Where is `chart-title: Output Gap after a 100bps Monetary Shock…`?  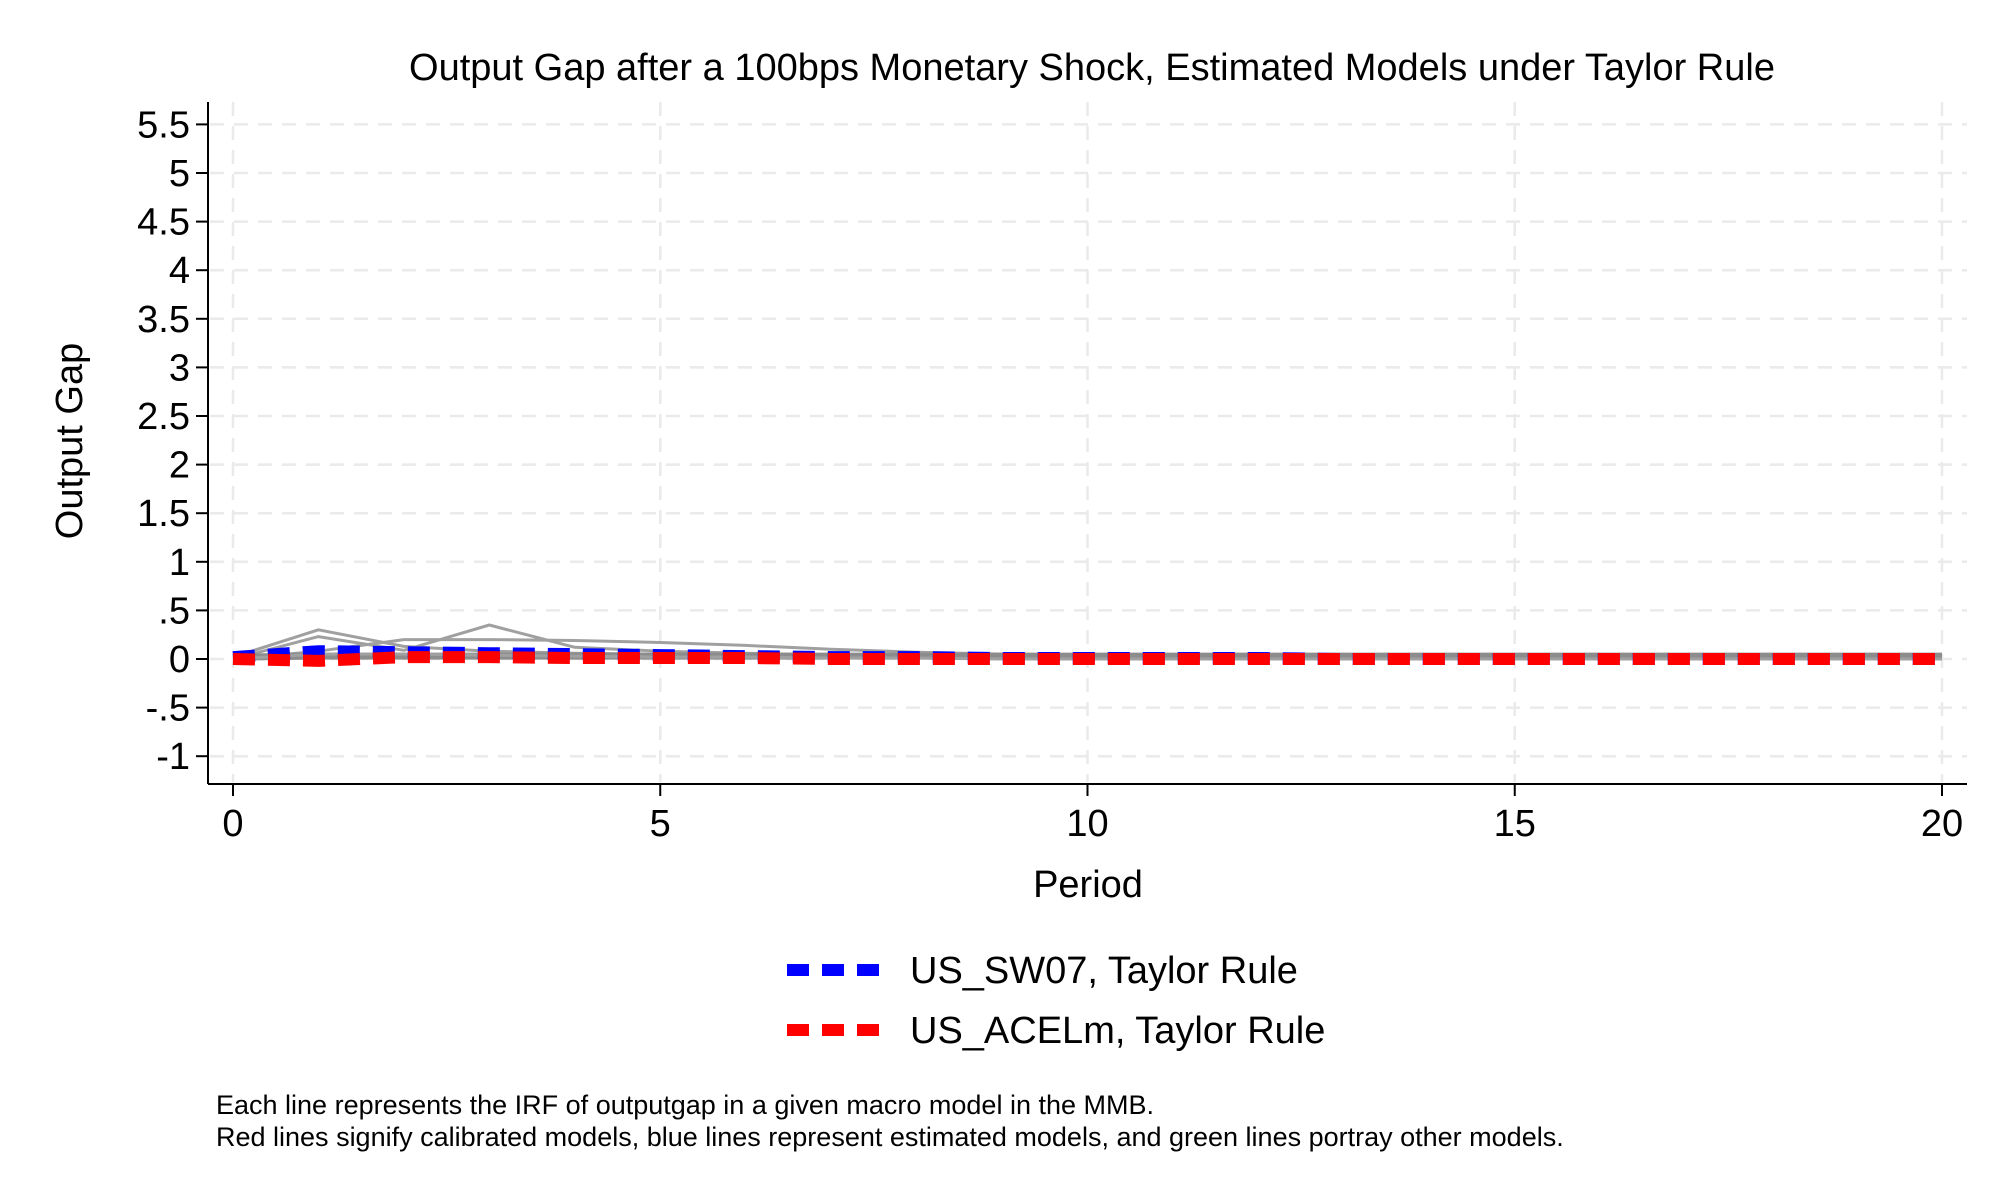
chart-title: Output Gap after a 100bps Monetary Shock… is located at coordinates (1092, 68).